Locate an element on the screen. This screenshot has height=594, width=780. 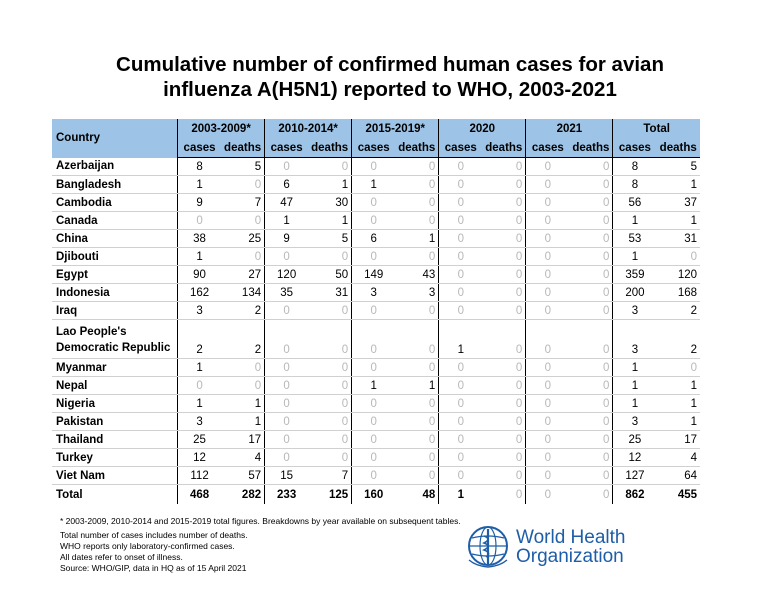
note-line: All dates refer to onset of illness. is located at coordinates (121, 557).